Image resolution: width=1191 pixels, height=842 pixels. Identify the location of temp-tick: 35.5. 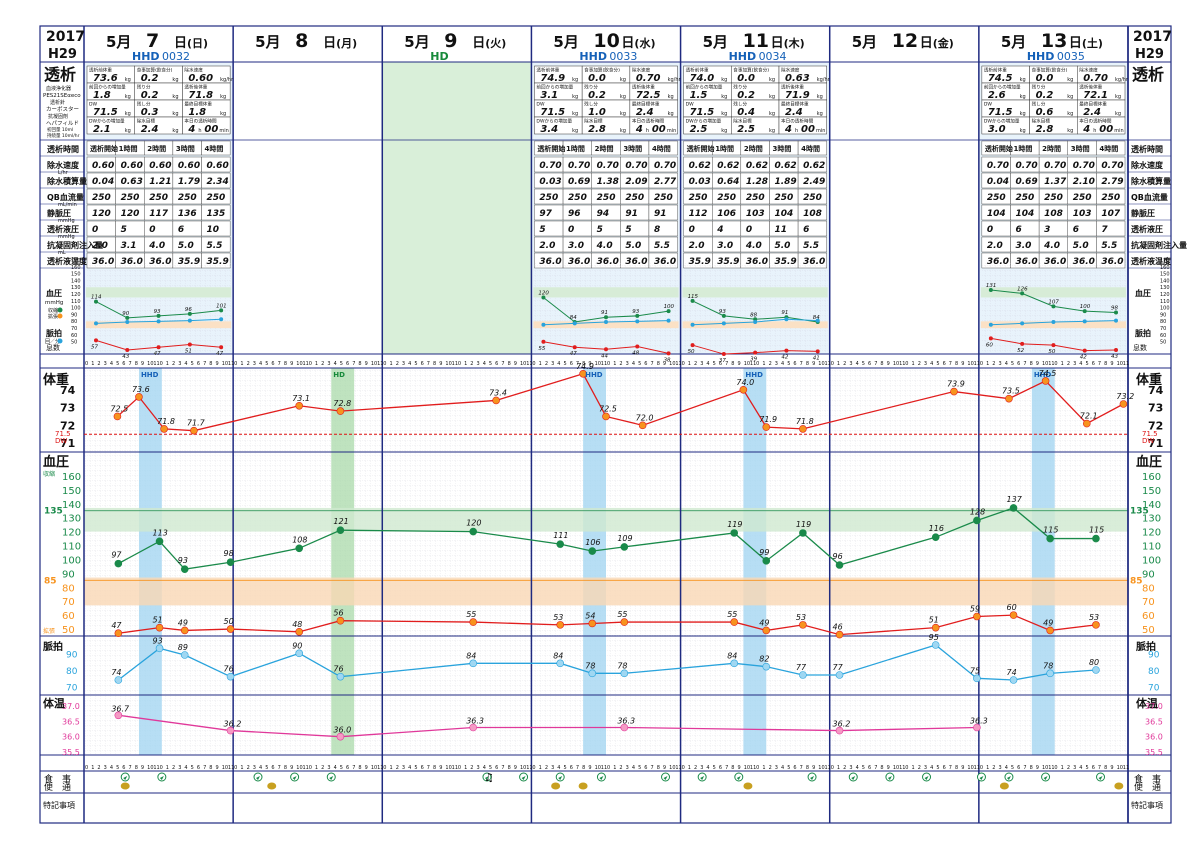
(71, 752).